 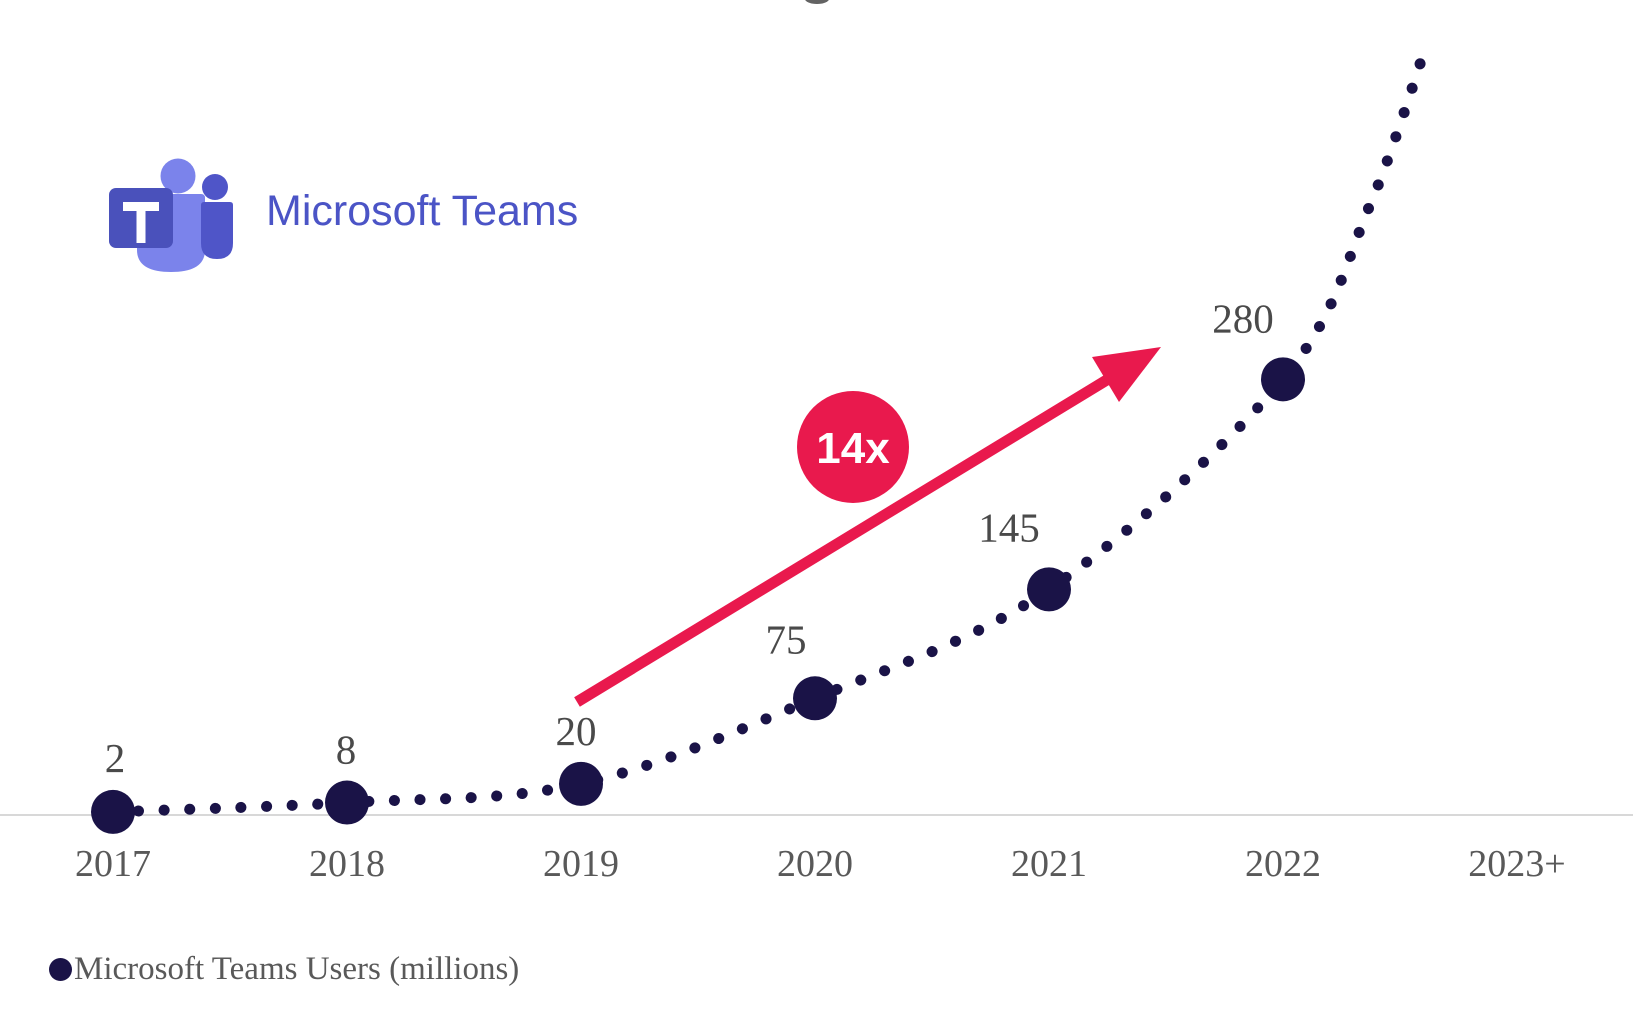 I want to click on value-label-2022: 280, so click(x=1243, y=318).